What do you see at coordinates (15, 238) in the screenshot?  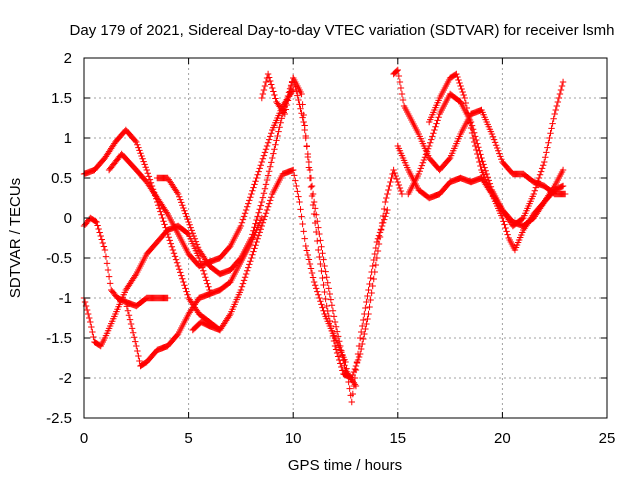 I see `y-axis-label: SDTVAR / TECUs` at bounding box center [15, 238].